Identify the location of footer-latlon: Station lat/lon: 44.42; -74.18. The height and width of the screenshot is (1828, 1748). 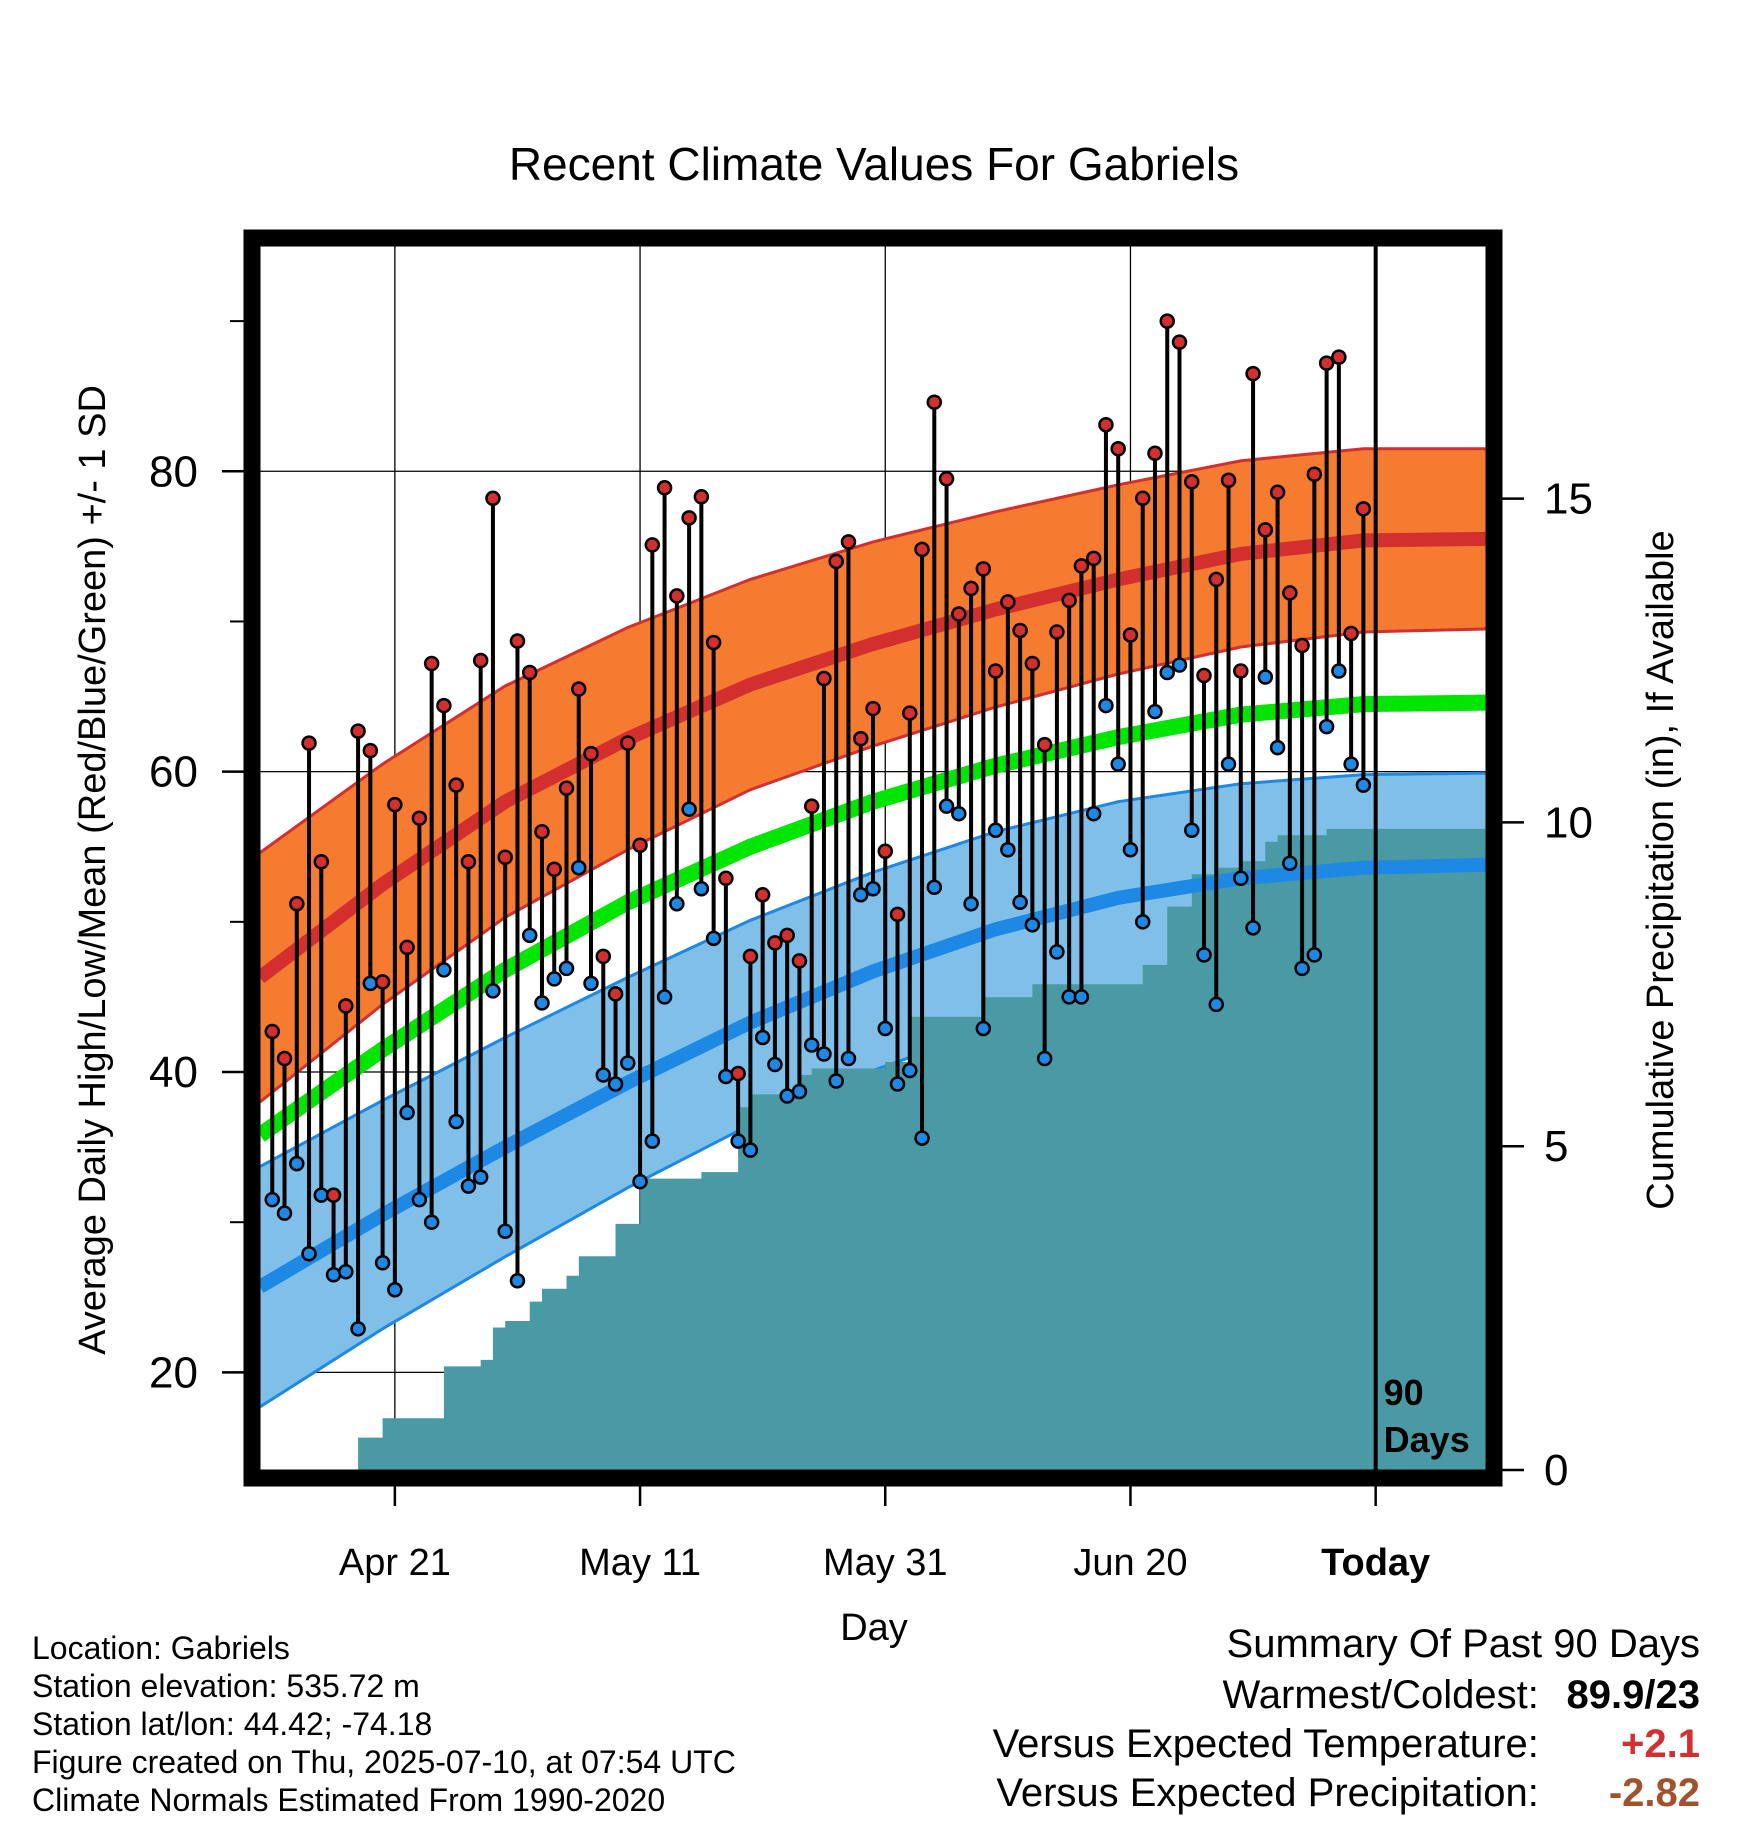
(232, 1724).